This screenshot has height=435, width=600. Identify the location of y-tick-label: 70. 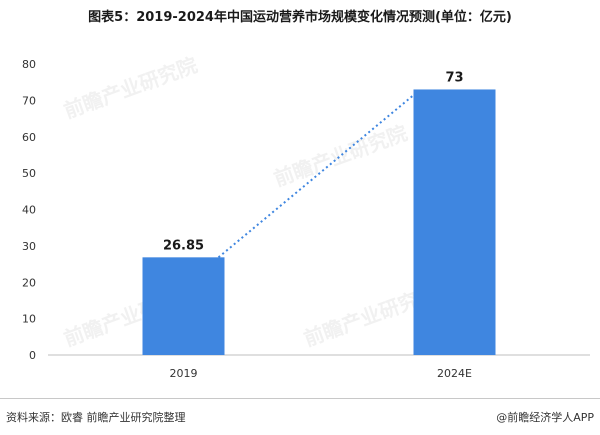
(29, 100).